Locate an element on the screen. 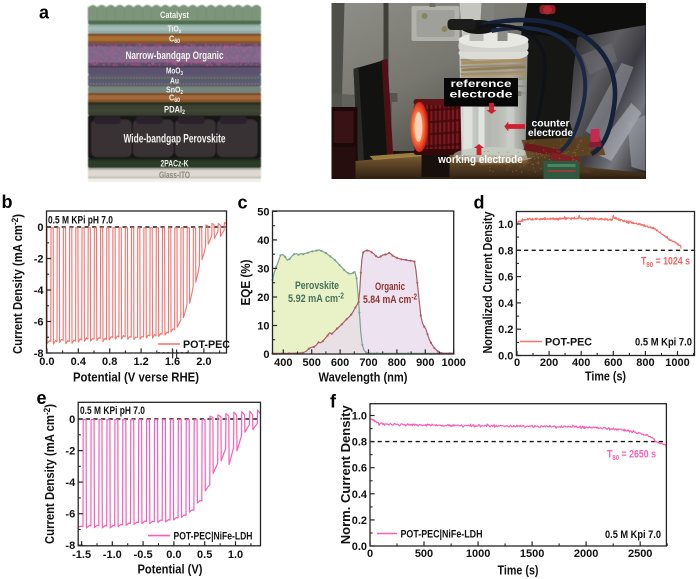 Image resolution: width=700 pixels, height=579 pixels. svg-text: Narrow-bandgap Organic is located at coordinates (175, 56).